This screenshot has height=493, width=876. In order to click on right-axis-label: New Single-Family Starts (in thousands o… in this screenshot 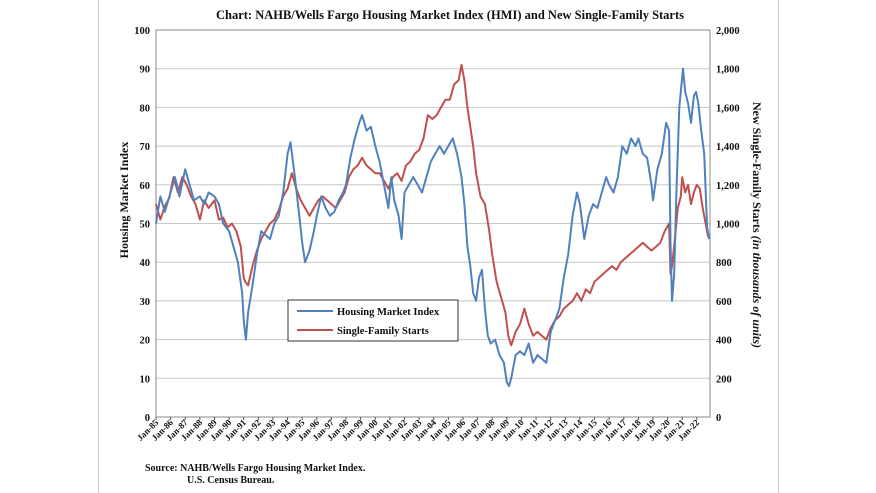, I will do `click(757, 225)`.